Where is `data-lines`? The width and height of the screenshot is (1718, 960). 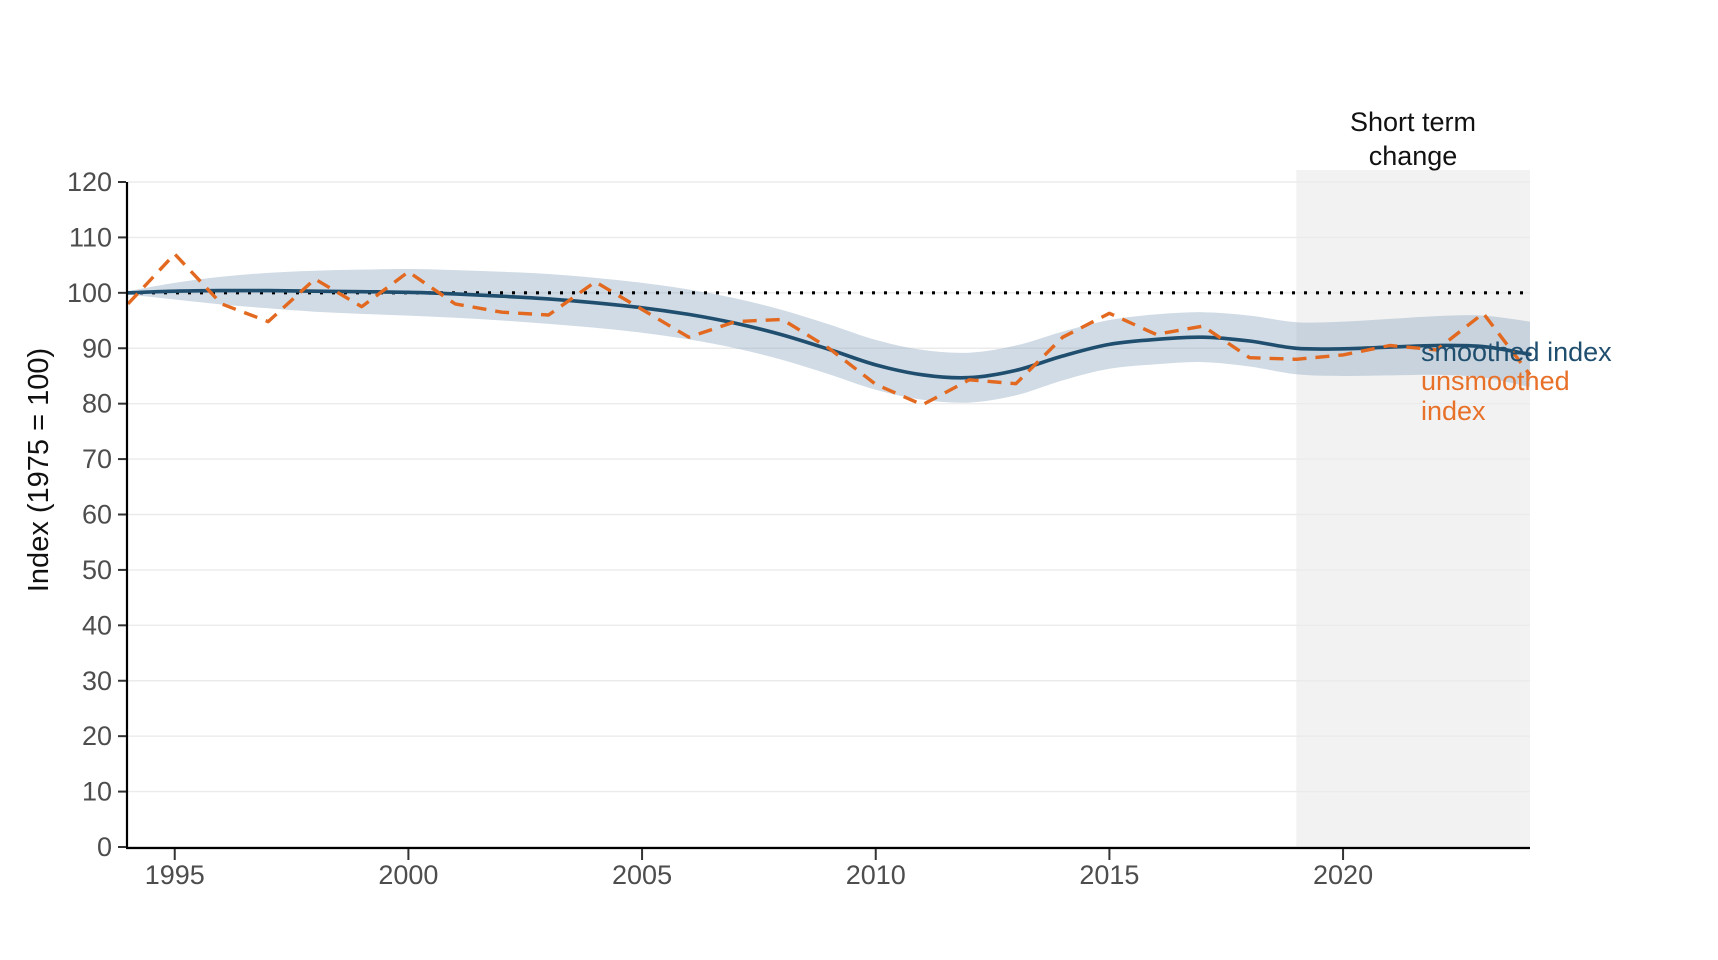 data-lines is located at coordinates (829, 329).